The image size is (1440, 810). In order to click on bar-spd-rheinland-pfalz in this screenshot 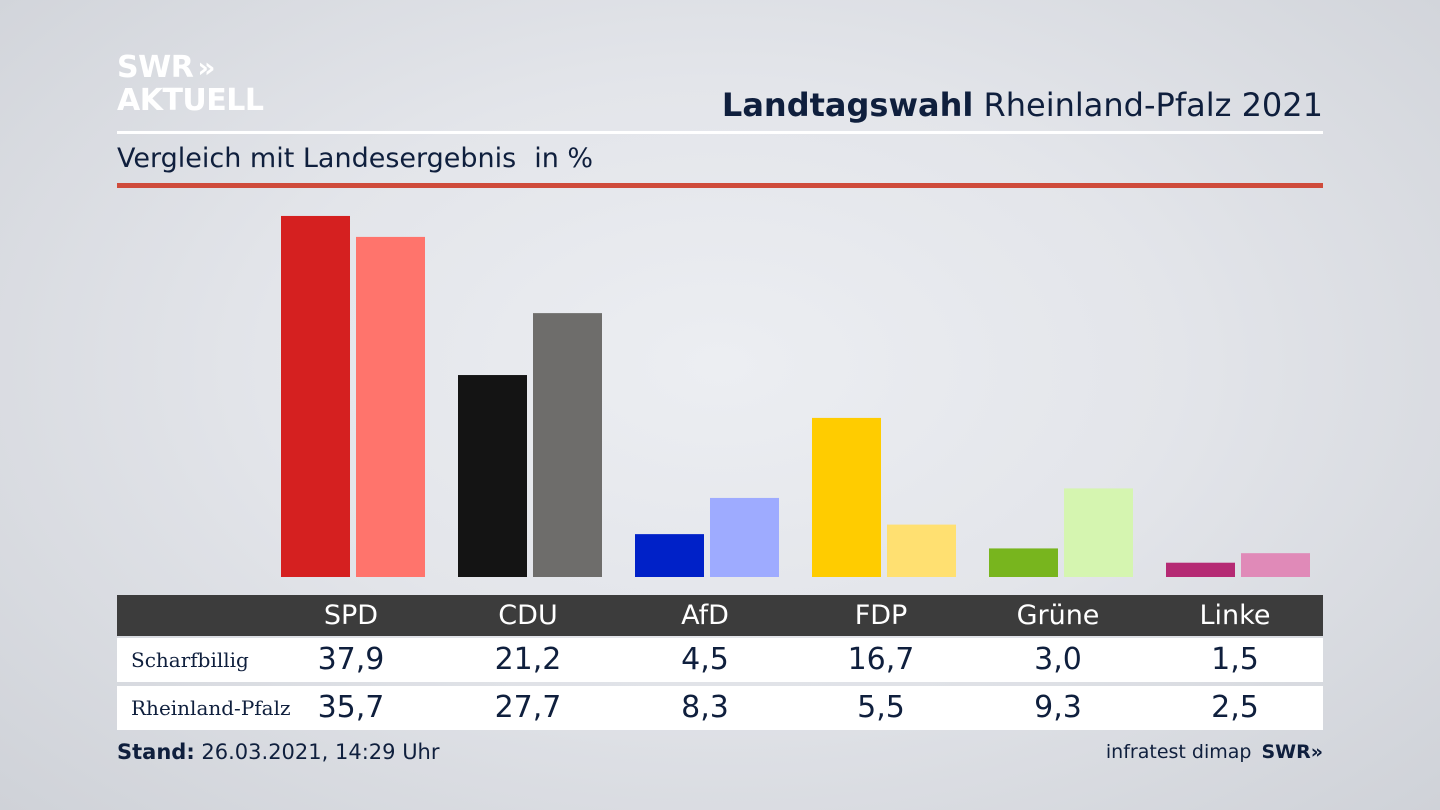, I will do `click(390, 406)`.